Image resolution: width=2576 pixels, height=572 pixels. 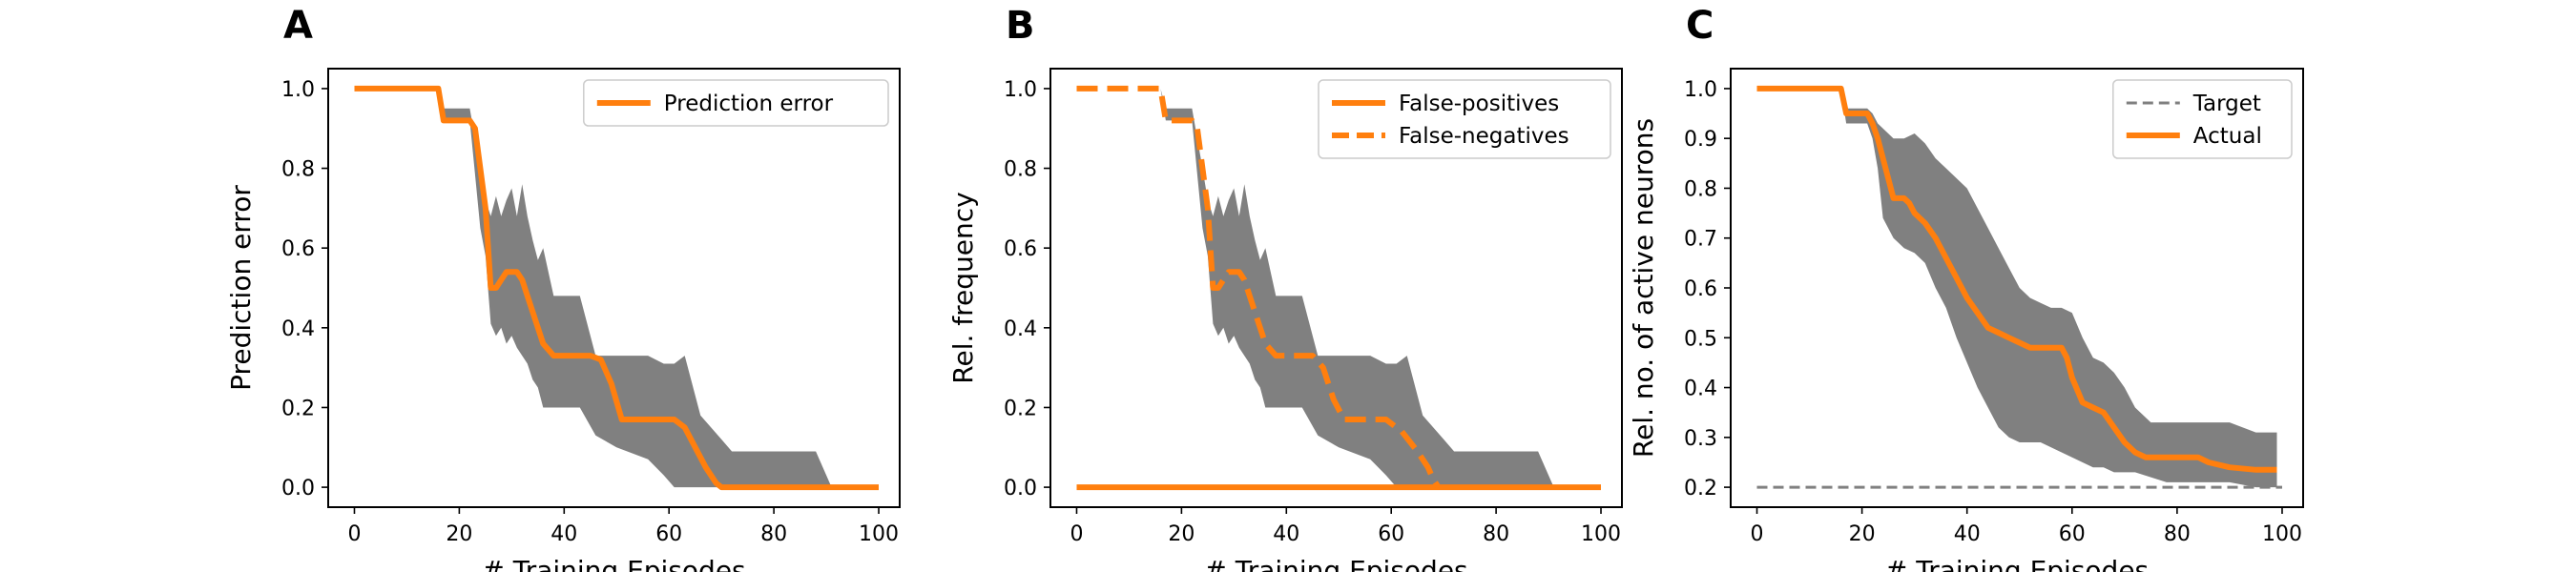 What do you see at coordinates (1484, 136) in the screenshot?
I see `legend-label: False-negatives` at bounding box center [1484, 136].